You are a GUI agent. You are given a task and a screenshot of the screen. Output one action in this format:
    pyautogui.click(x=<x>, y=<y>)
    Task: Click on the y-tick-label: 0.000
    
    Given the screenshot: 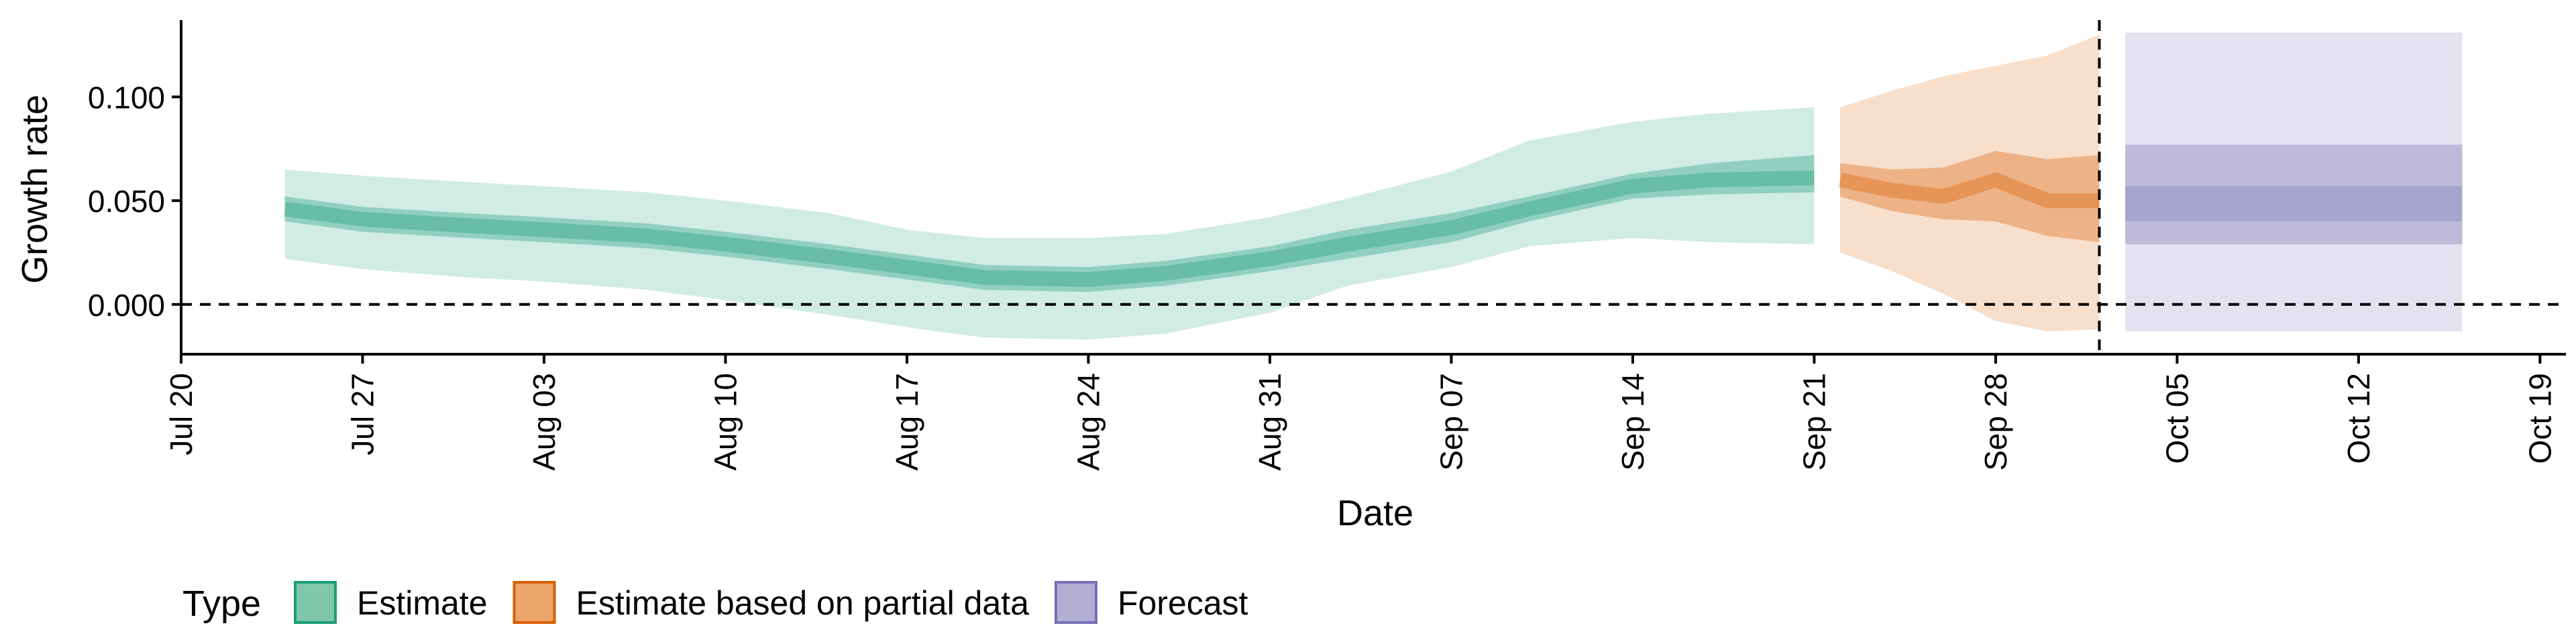 What is the action you would take?
    pyautogui.click(x=126, y=305)
    